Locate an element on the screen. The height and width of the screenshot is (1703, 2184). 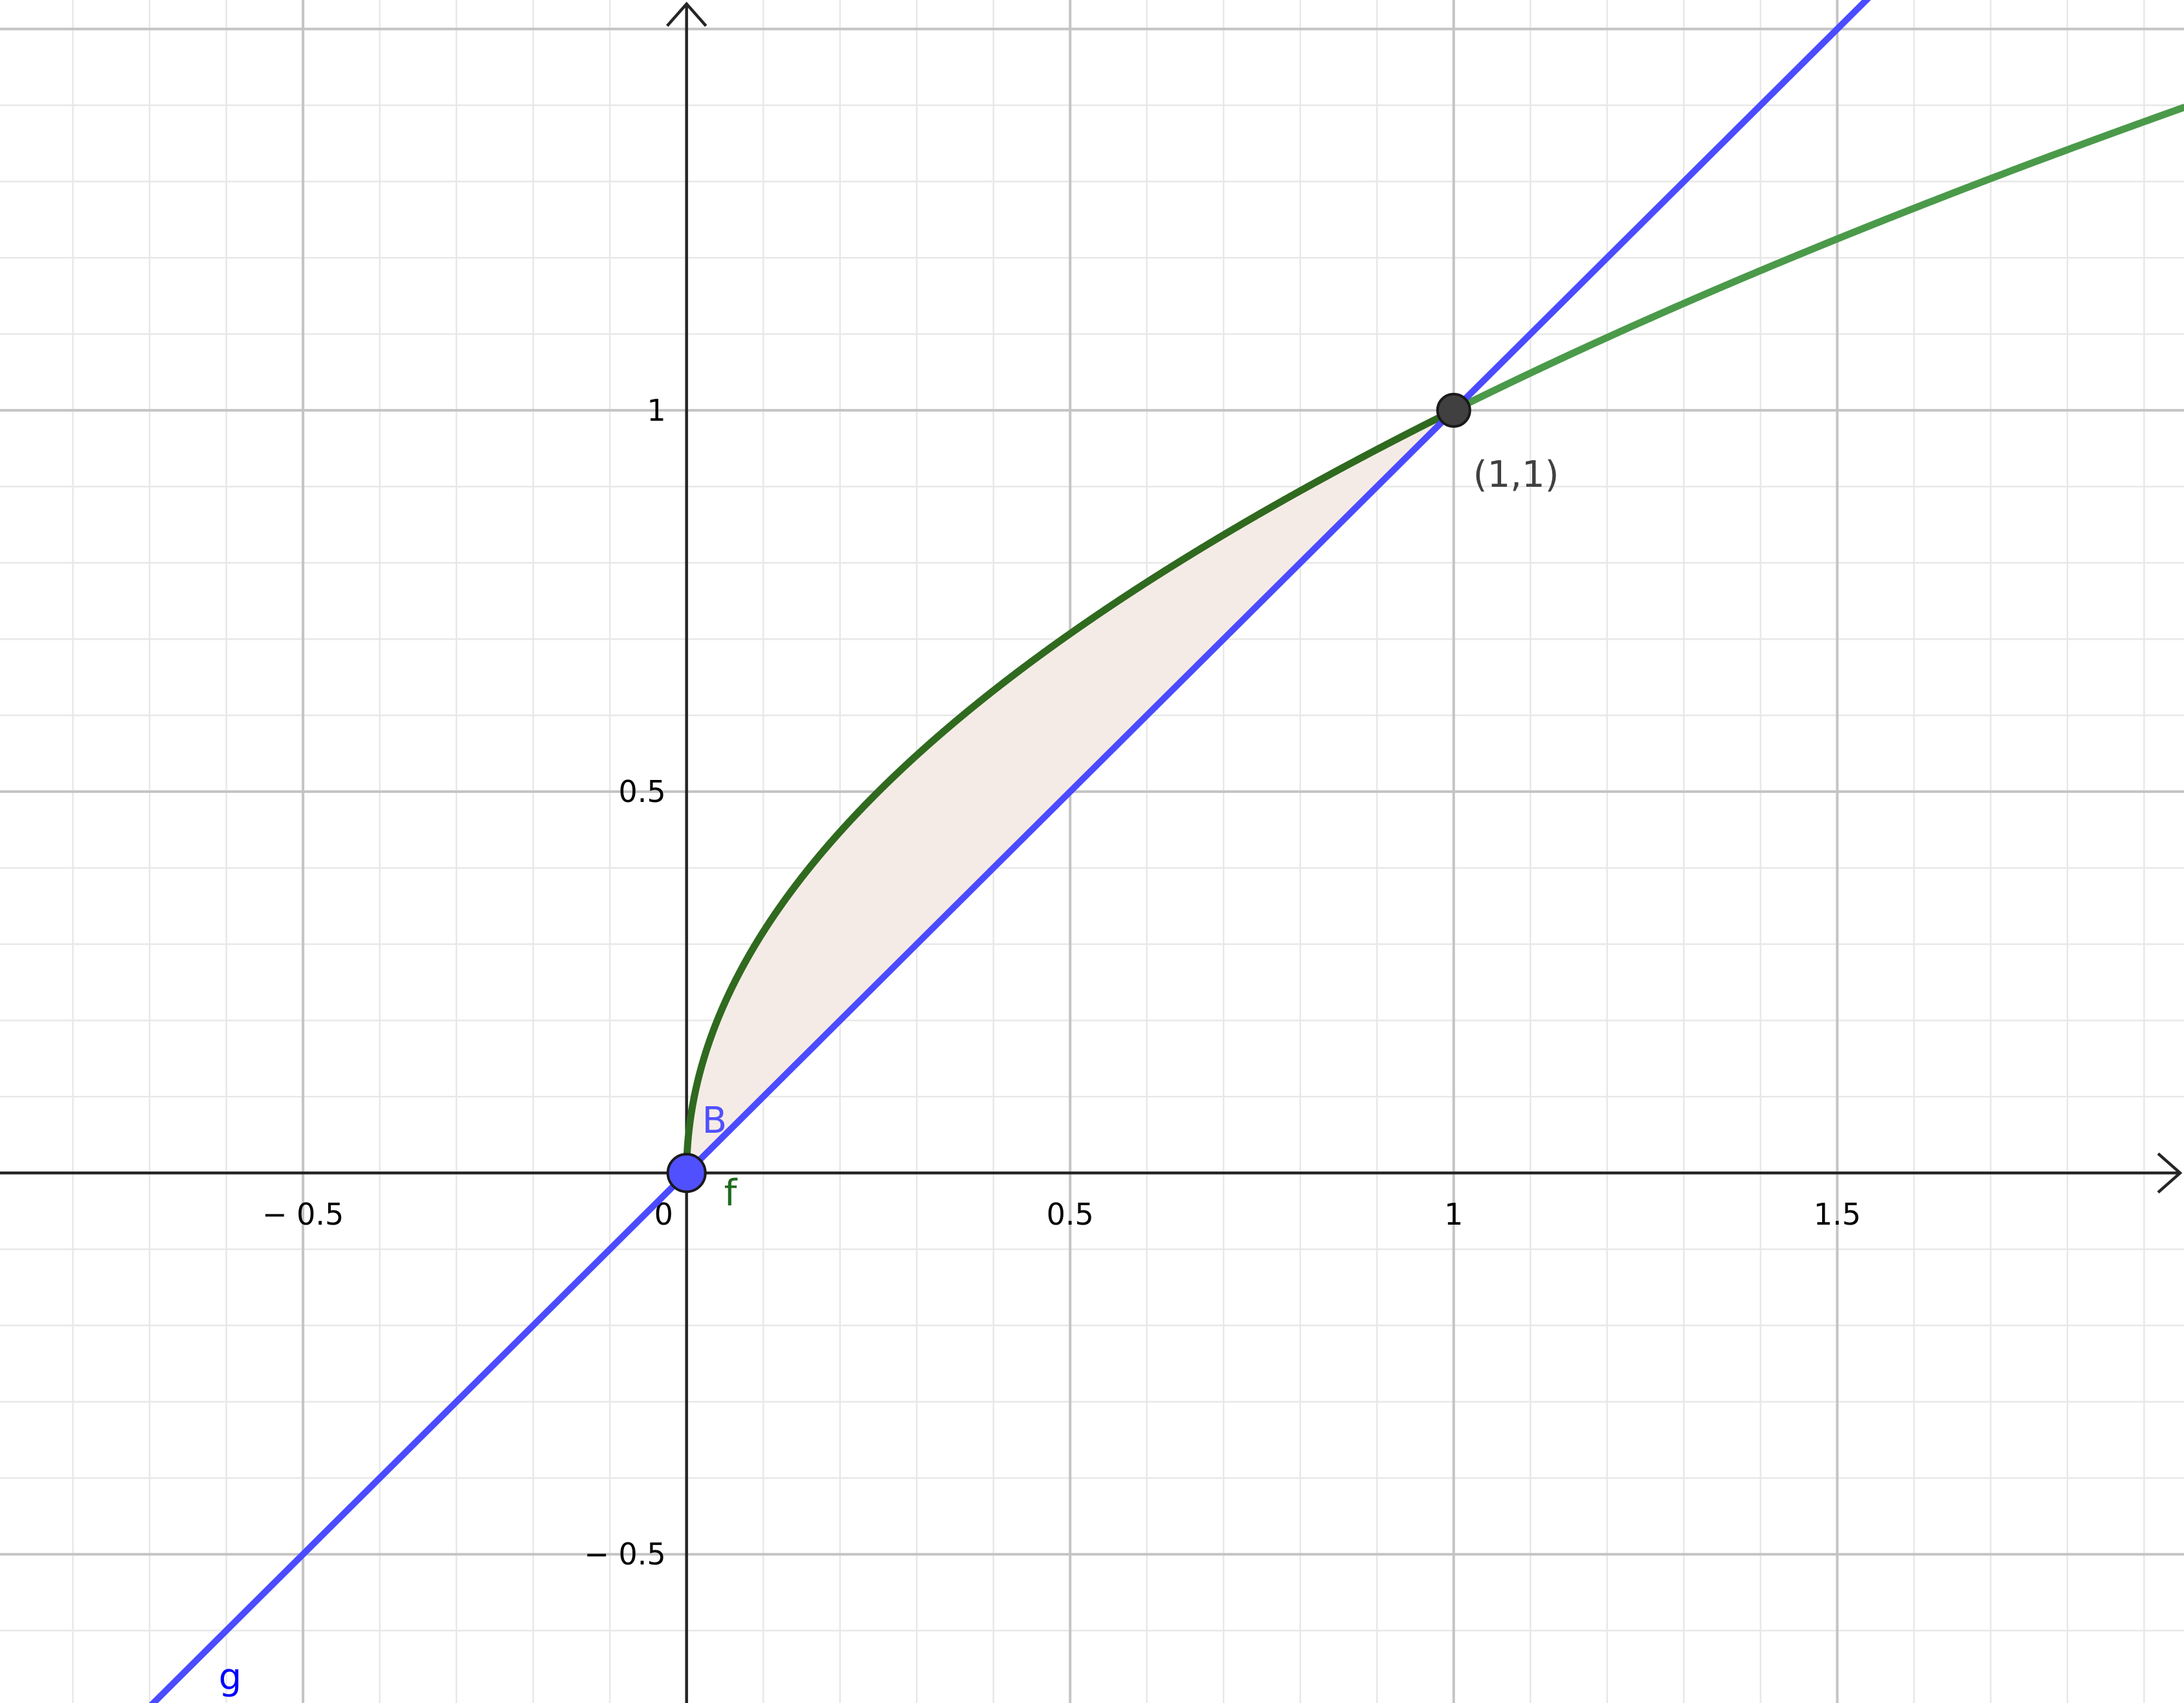
y-tick-label: 1 is located at coordinates (656, 410).